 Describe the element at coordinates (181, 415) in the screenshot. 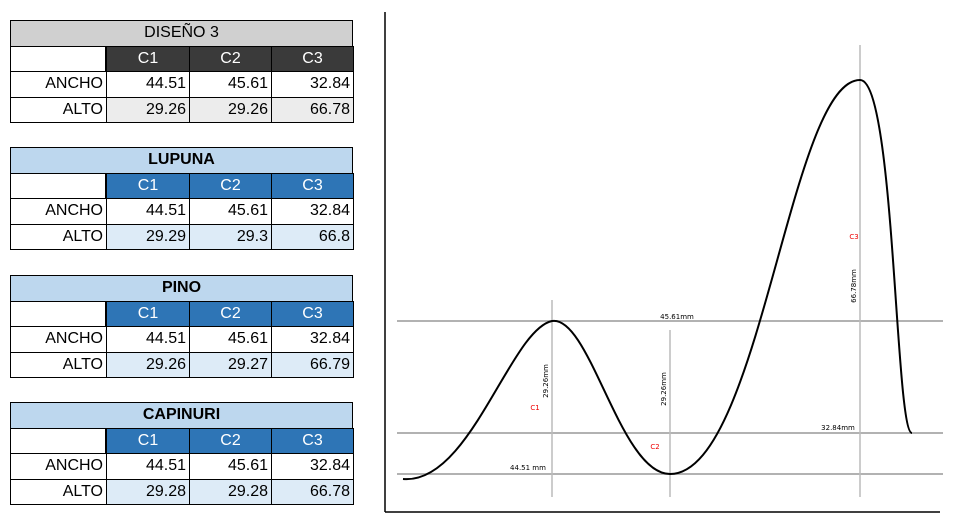

I see `table-title: CAPINURI` at that location.